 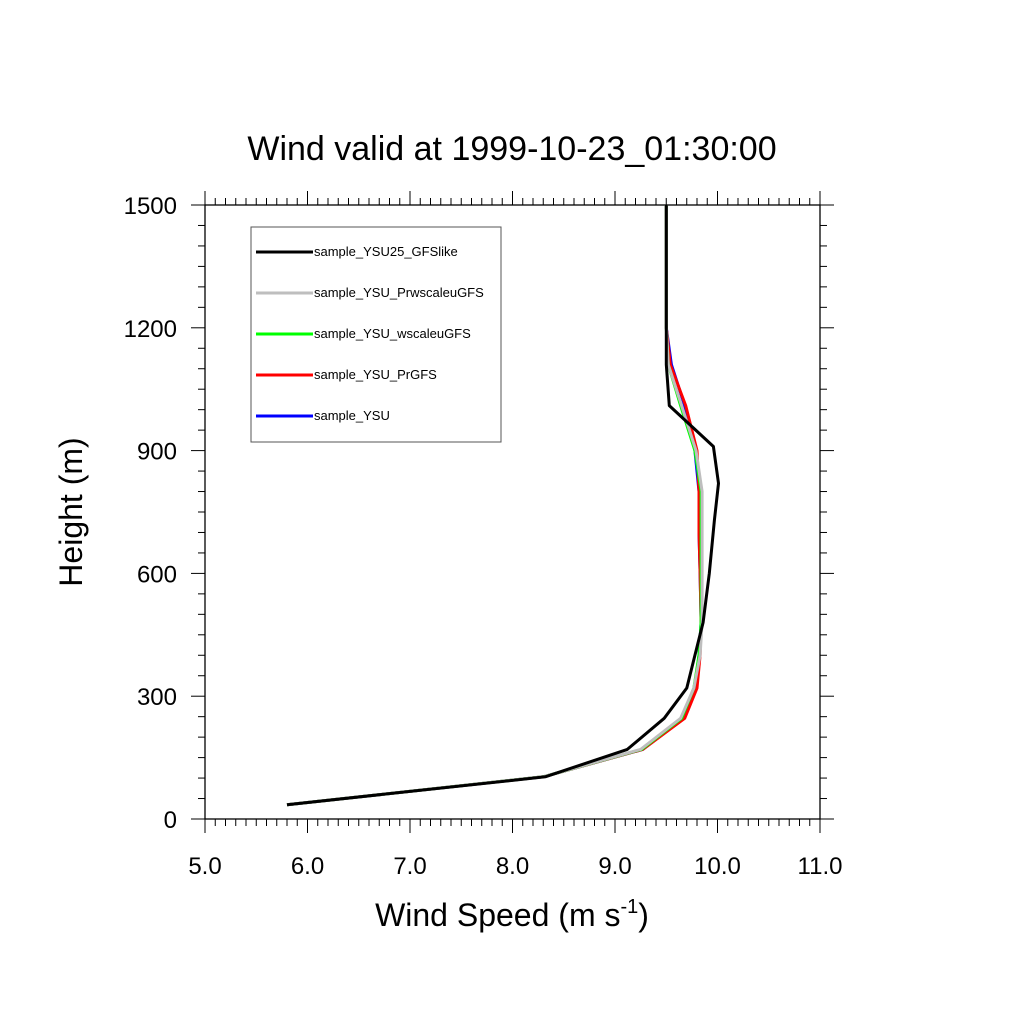 I want to click on x-tick-label: 9.0, so click(x=614, y=866).